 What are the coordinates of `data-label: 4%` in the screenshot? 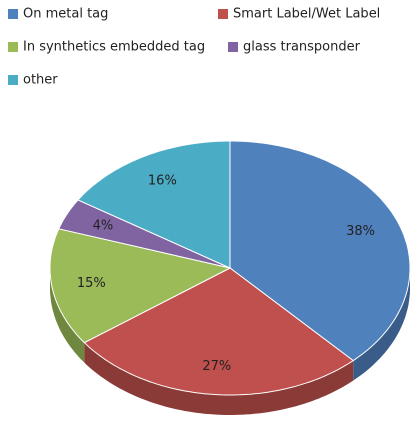 It's located at (103, 225).